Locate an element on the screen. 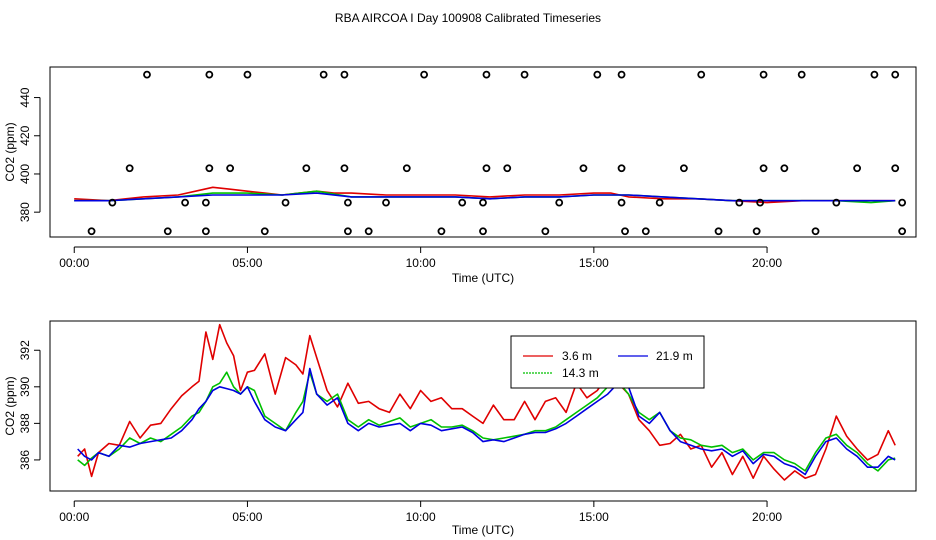 This screenshot has height=540, width=936. legend-label-21-9m: 21.9 m is located at coordinates (674, 356).